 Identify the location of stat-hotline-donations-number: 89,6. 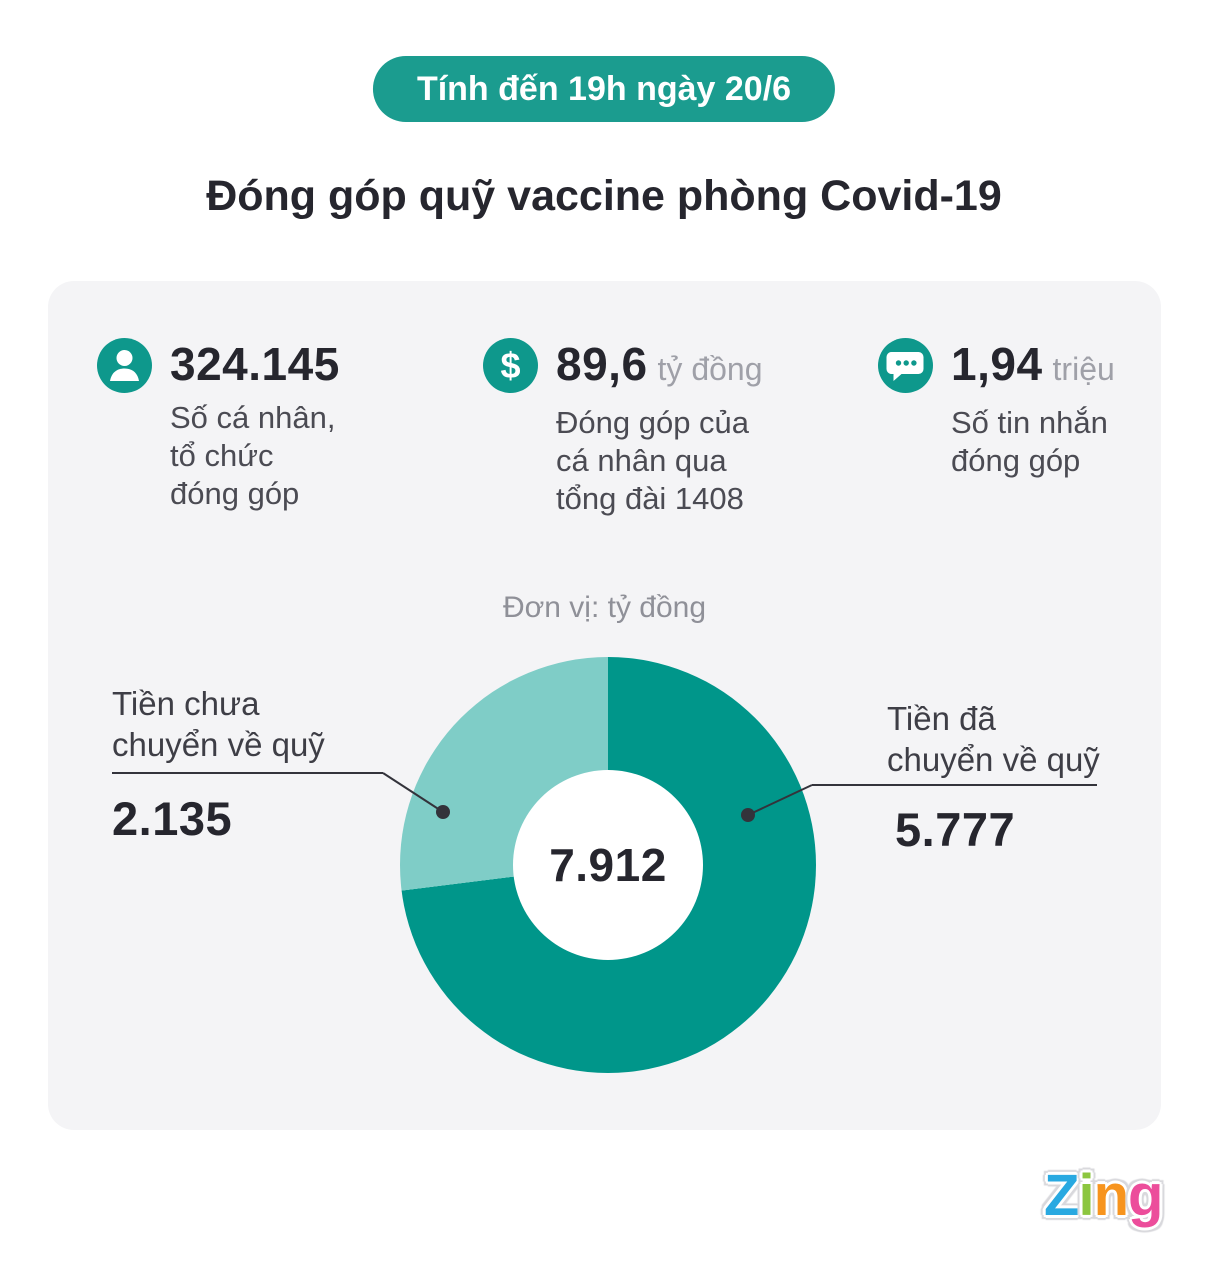
(602, 364).